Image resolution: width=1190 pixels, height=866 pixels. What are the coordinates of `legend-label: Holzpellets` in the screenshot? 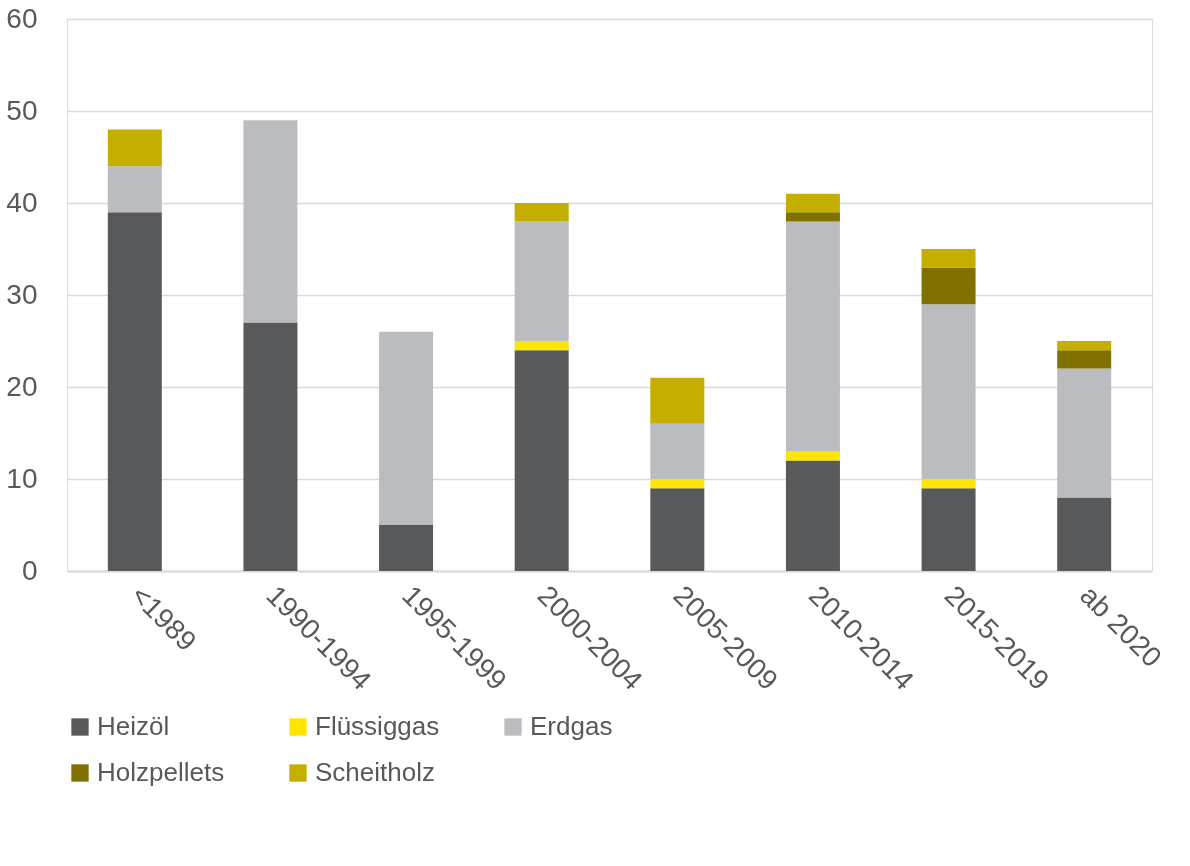 It's located at (161, 772).